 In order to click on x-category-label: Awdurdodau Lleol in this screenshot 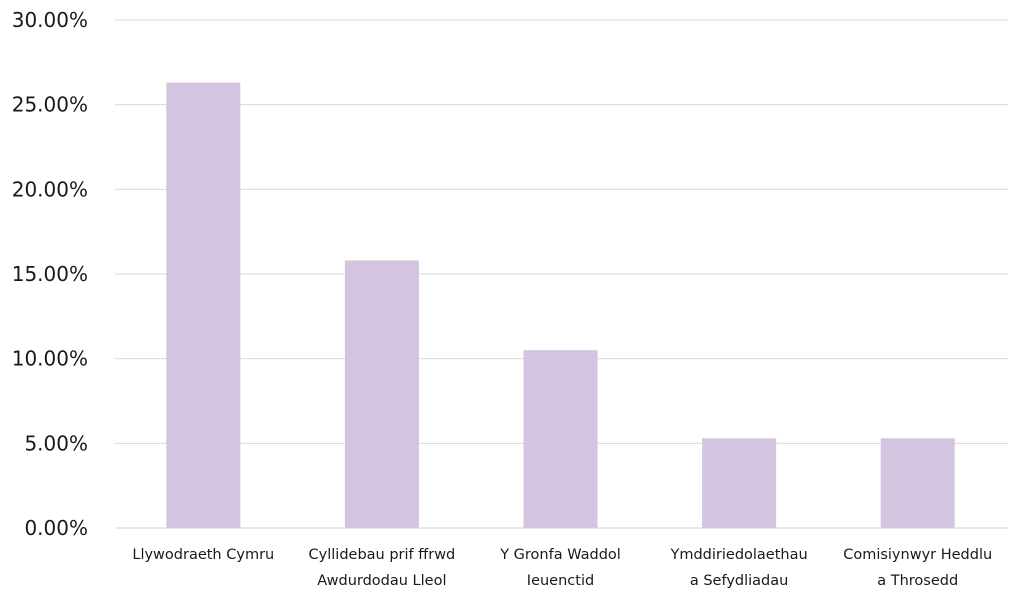, I will do `click(381, 581)`.